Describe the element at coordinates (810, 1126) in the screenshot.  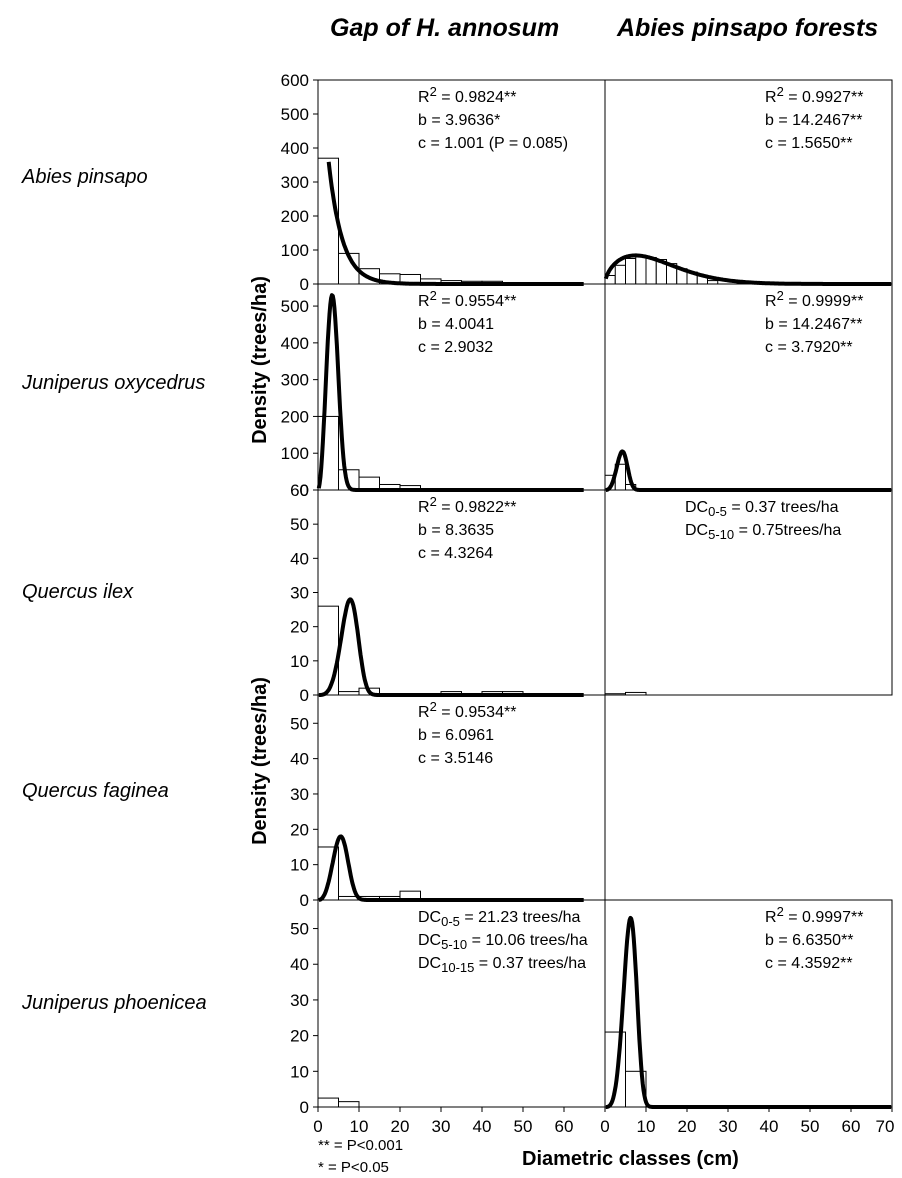
I see `x-tick-label: 50` at that location.